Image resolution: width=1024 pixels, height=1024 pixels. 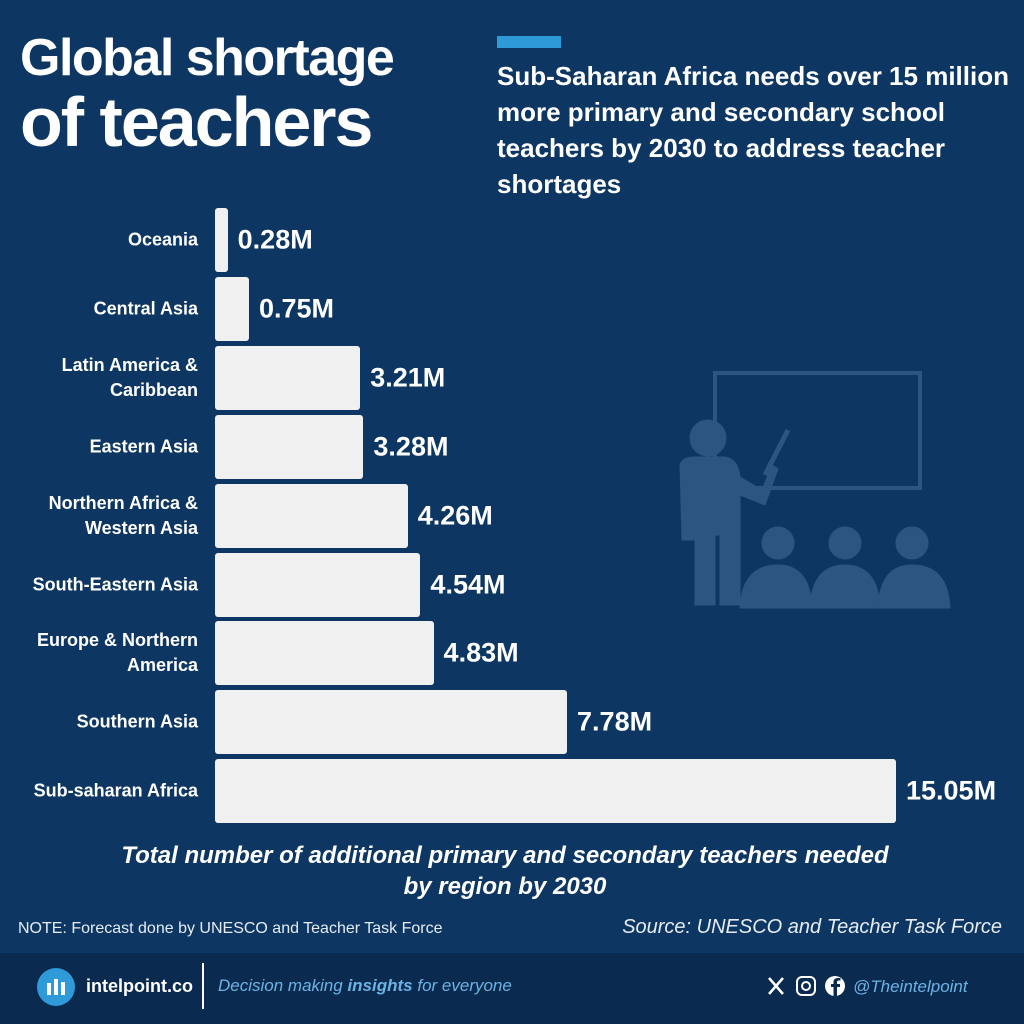 What do you see at coordinates (275, 239) in the screenshot?
I see `value-label: 0.28M` at bounding box center [275, 239].